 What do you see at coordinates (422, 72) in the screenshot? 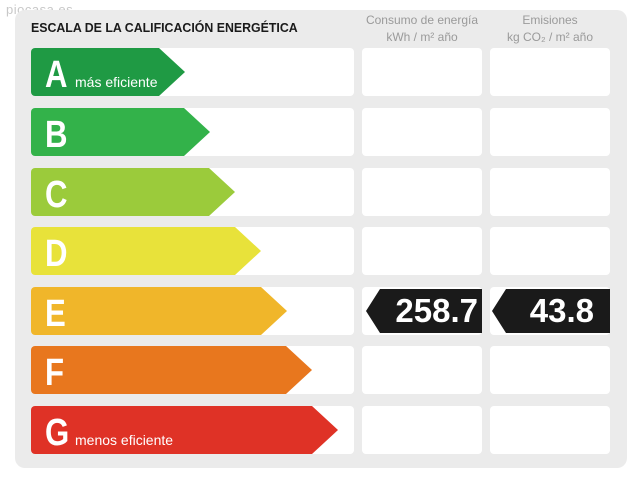
I see `consumo-cell-a` at bounding box center [422, 72].